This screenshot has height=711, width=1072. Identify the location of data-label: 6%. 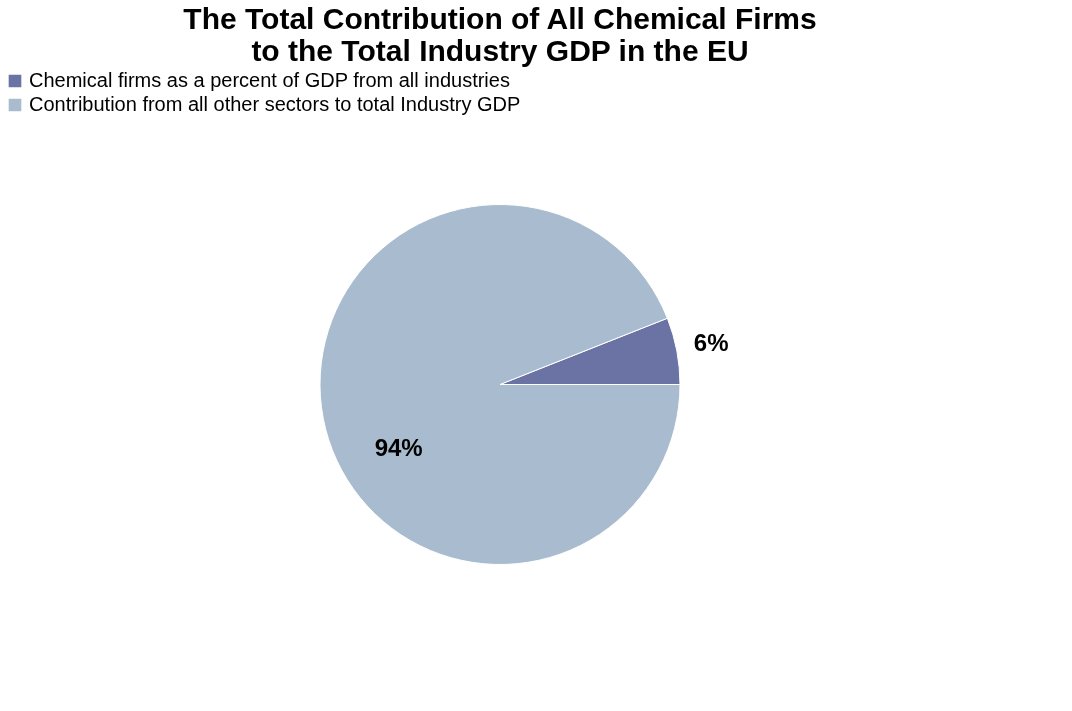
(711, 343).